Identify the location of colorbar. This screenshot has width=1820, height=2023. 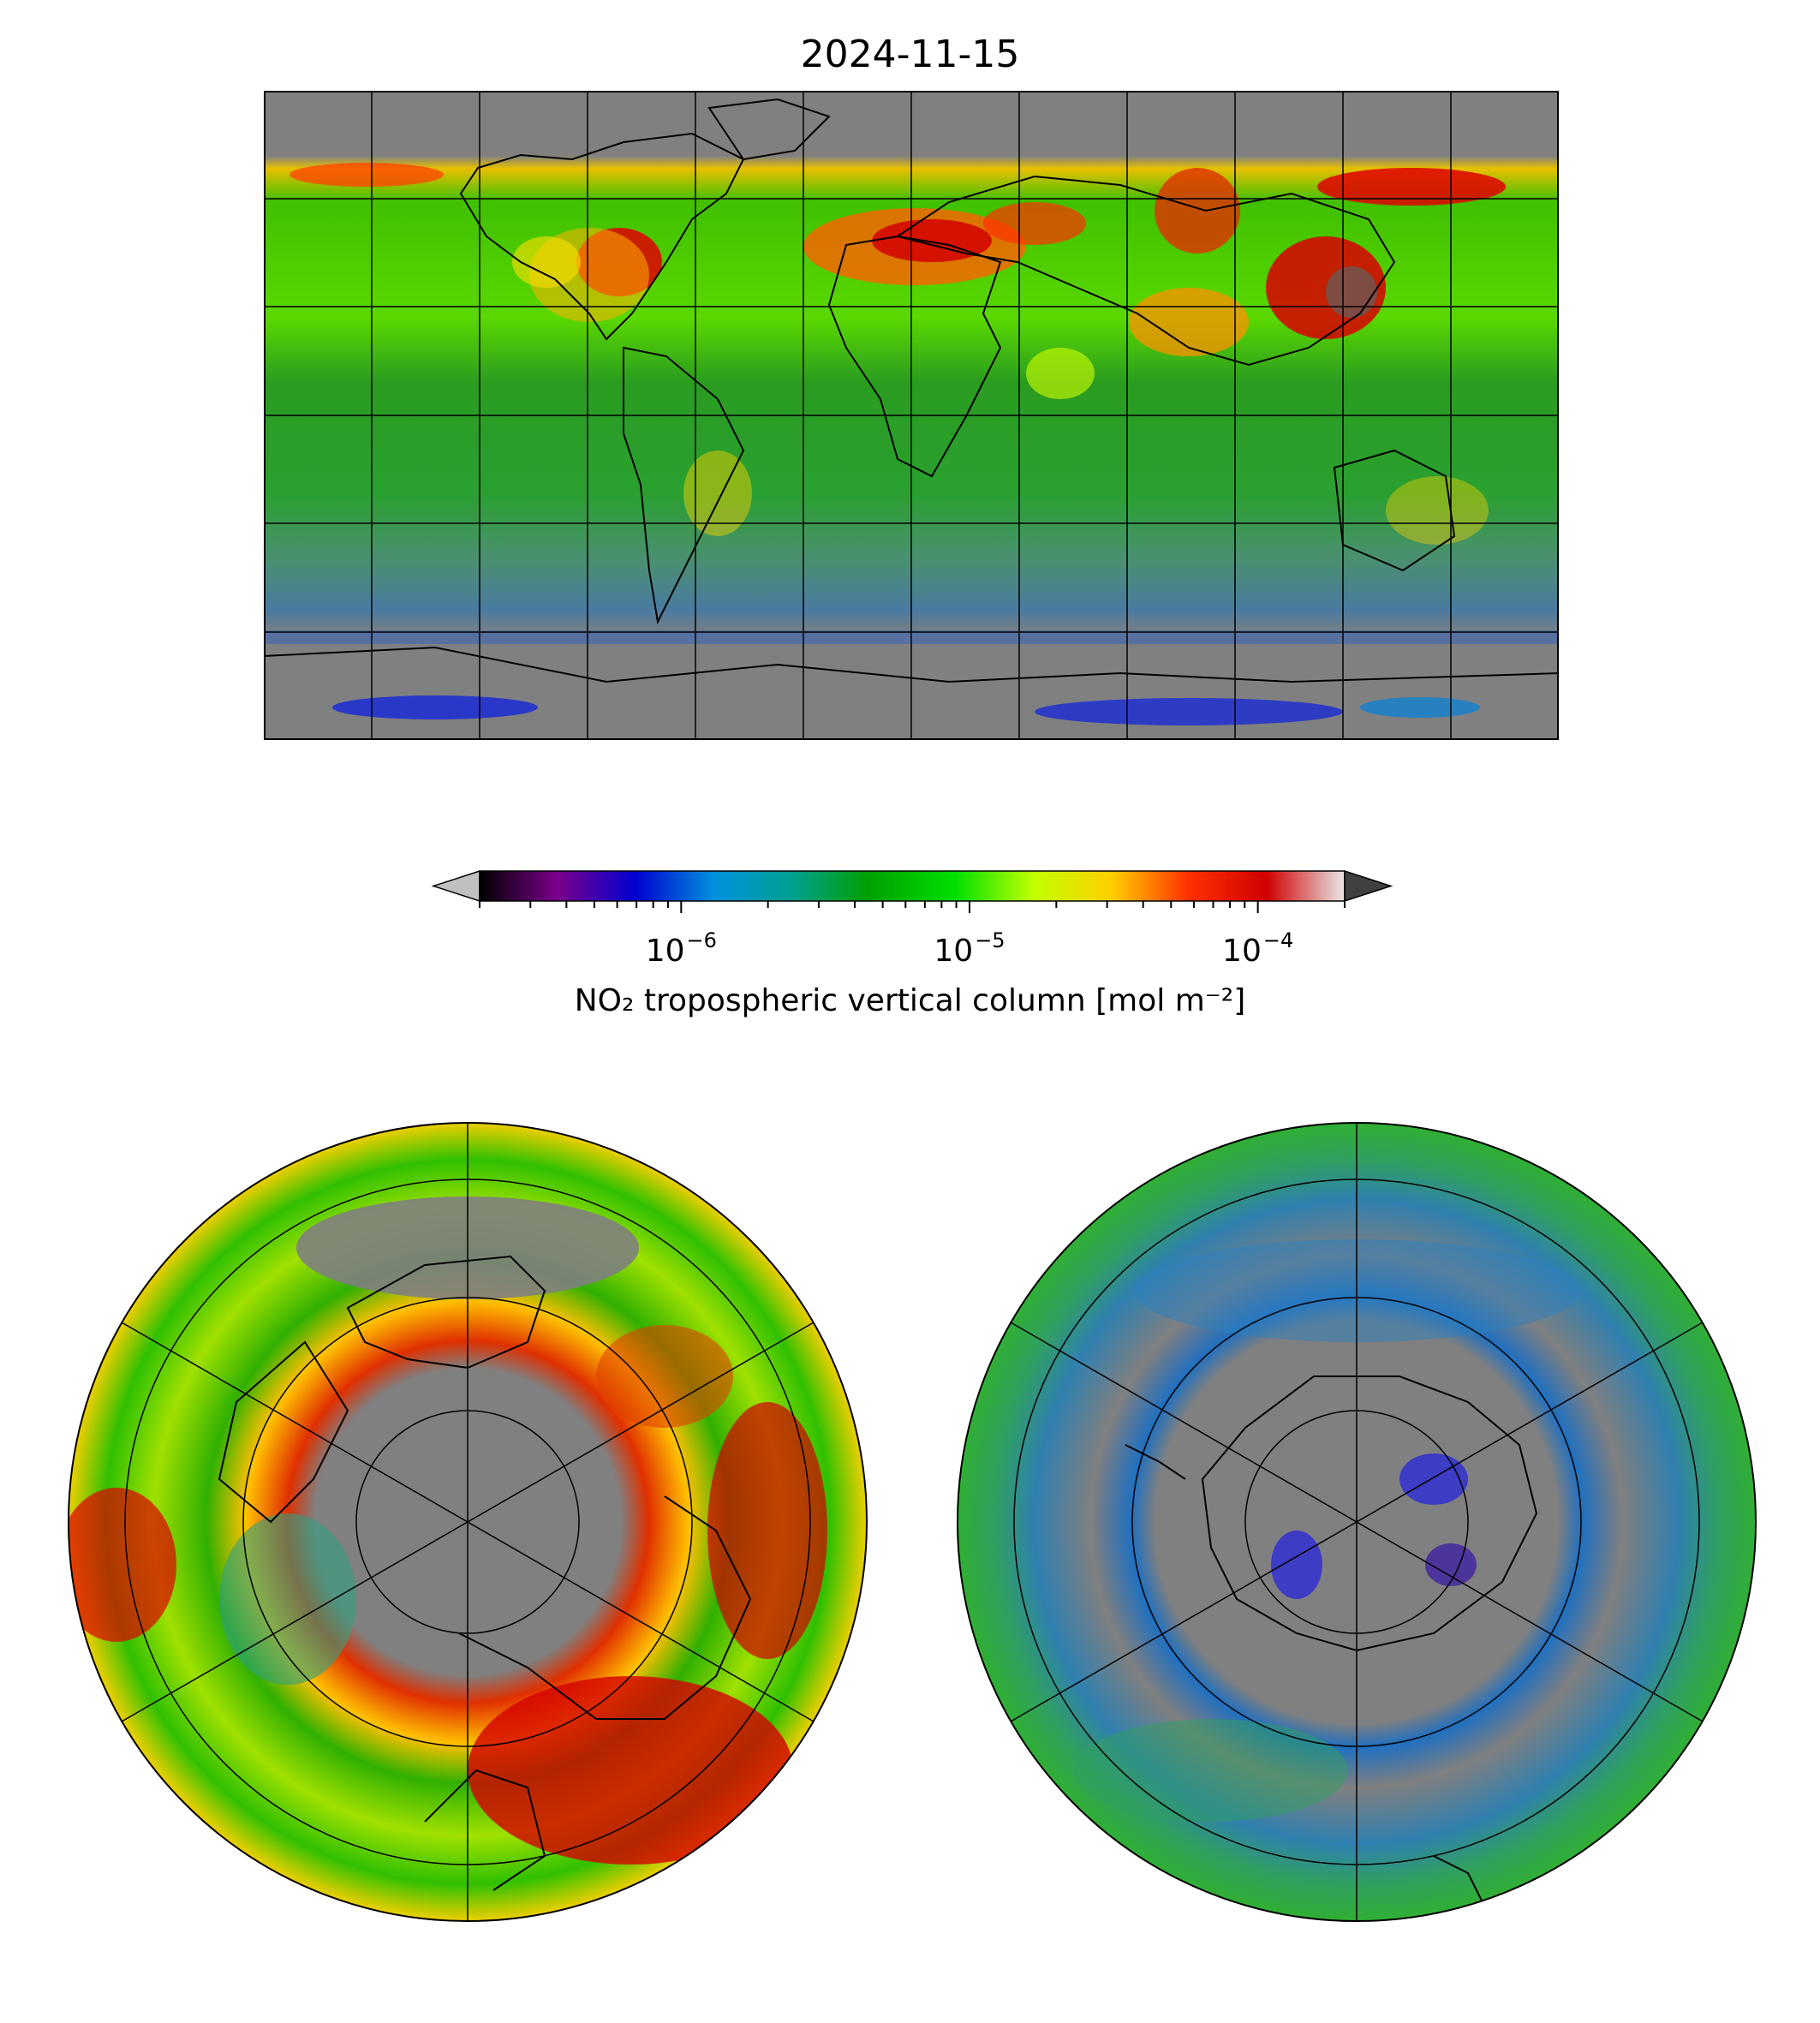
(912, 899).